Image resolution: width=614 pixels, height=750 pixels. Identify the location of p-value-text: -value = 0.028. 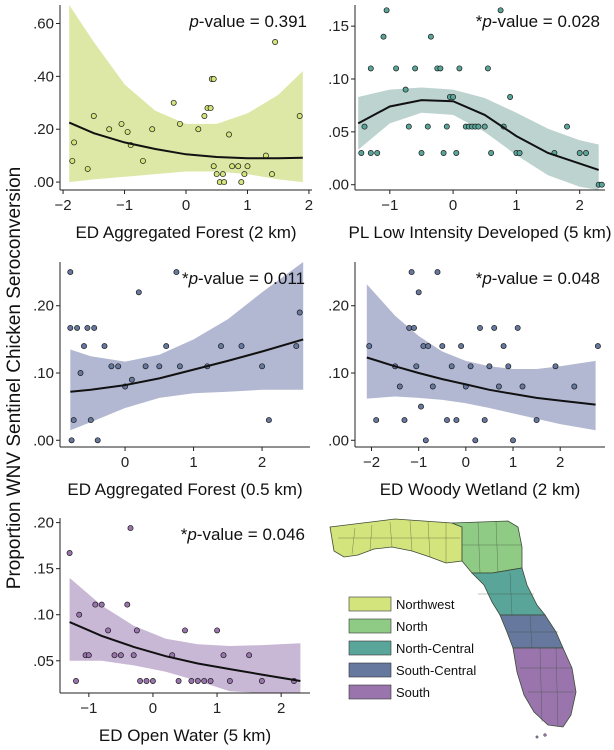
(546, 21).